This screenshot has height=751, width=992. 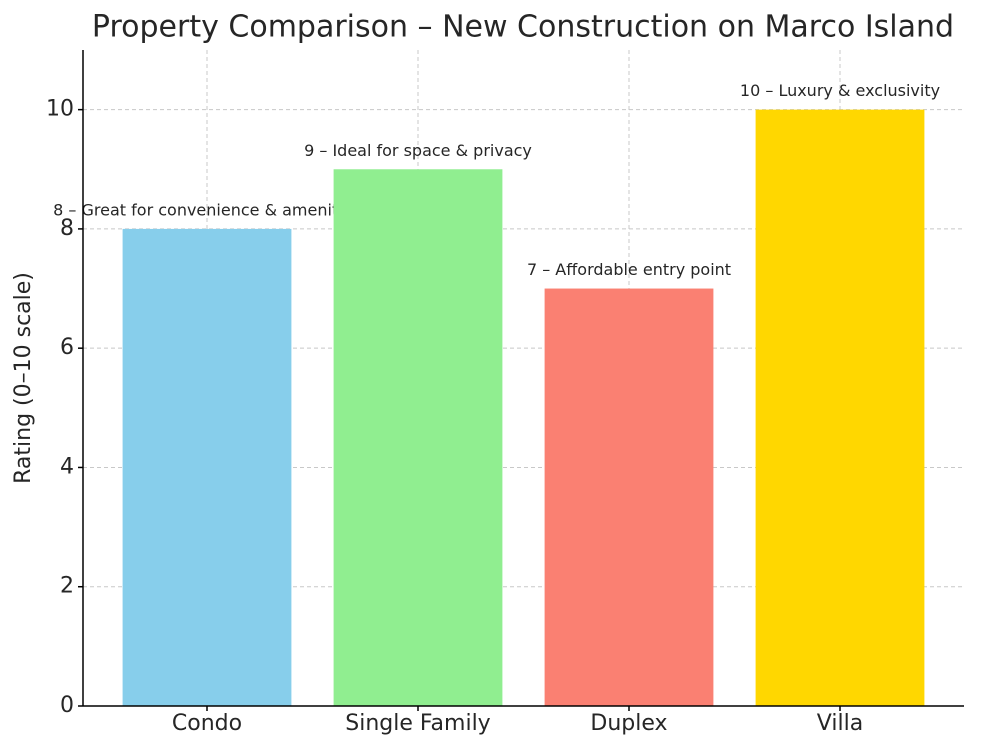 I want to click on x-tick-label: Single Family, so click(x=417, y=723).